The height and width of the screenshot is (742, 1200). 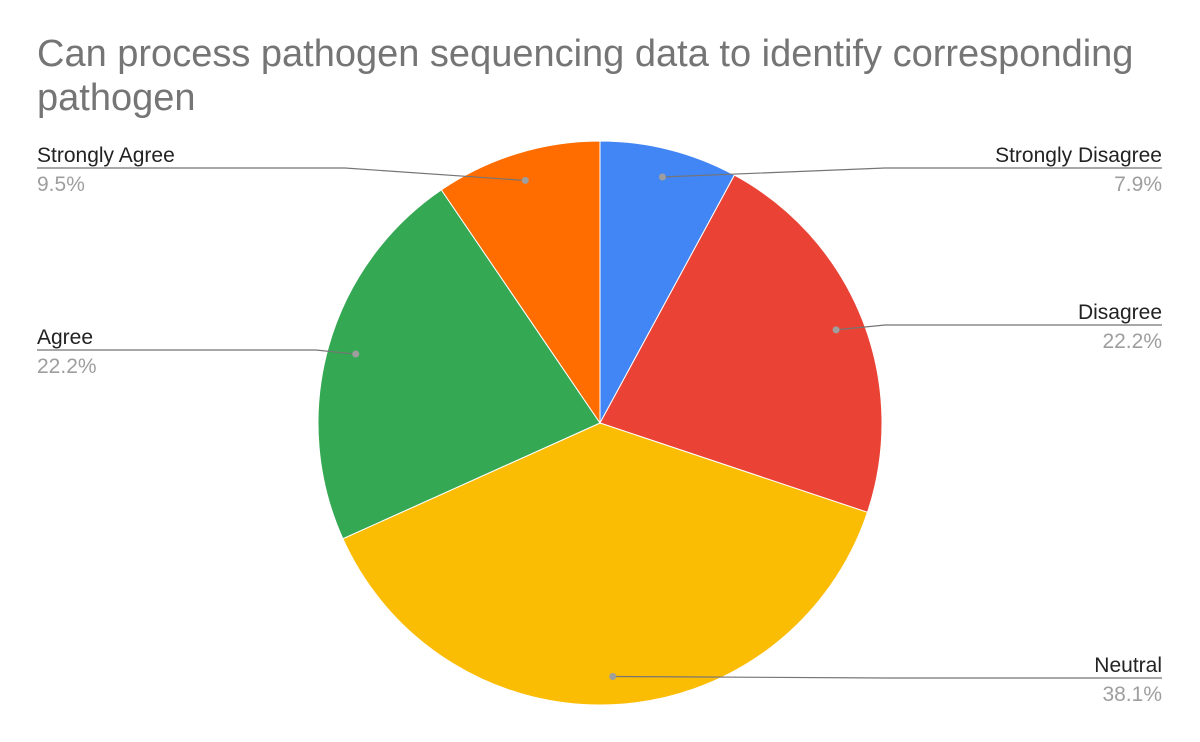 I want to click on label-agree: Agree, so click(x=65, y=337).